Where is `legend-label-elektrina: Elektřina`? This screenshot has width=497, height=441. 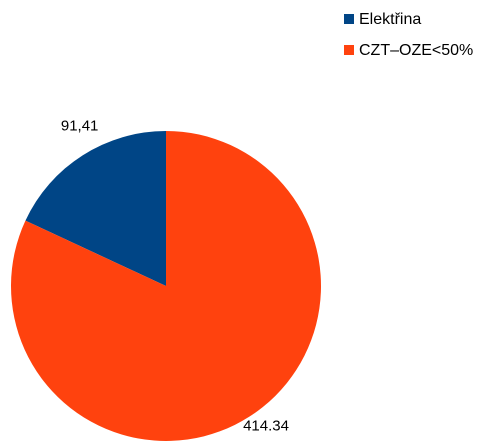 legend-label-elektrina: Elektřina is located at coordinates (390, 19).